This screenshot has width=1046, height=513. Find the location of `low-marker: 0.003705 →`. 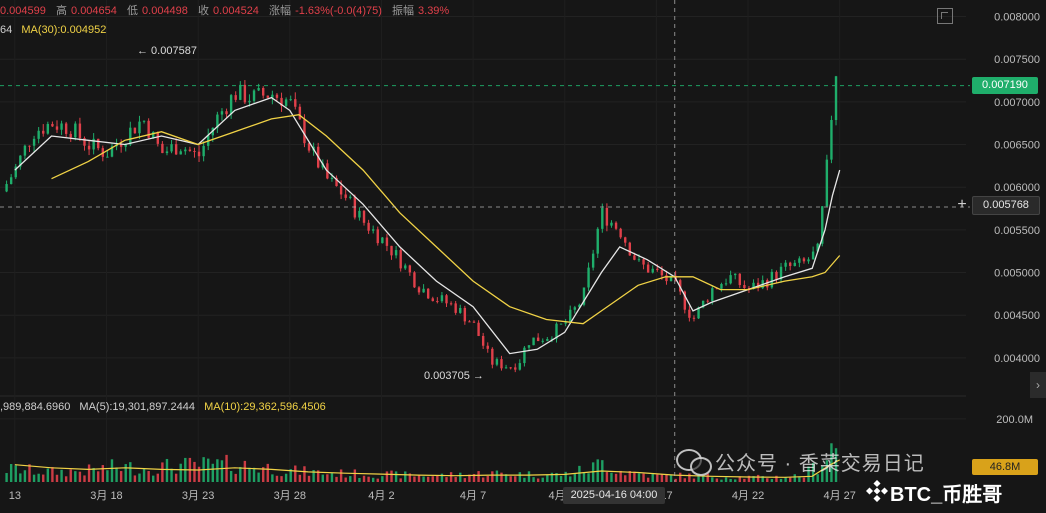

low-marker: 0.003705 → is located at coordinates (454, 376).